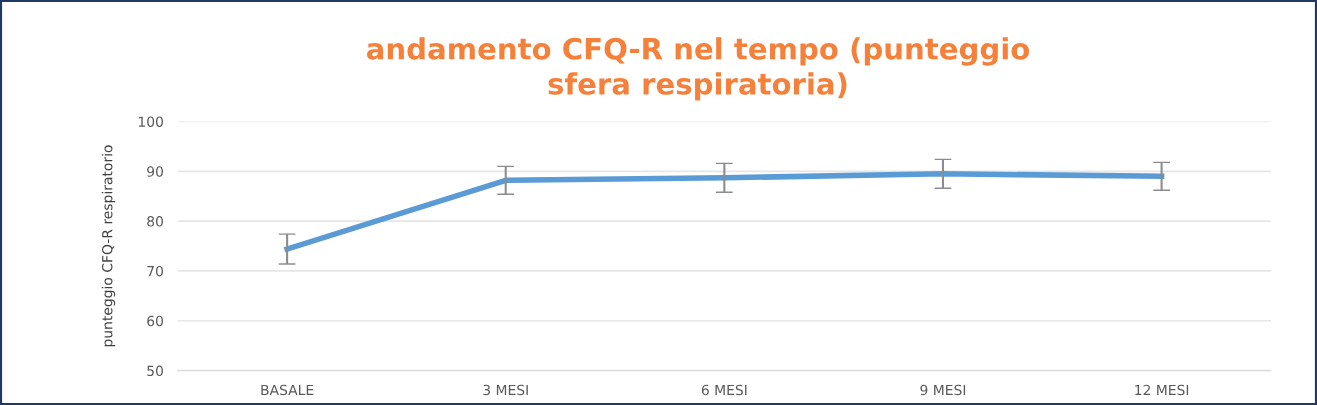  What do you see at coordinates (943, 390) in the screenshot?
I see `x-tick-label: 9 MESI` at bounding box center [943, 390].